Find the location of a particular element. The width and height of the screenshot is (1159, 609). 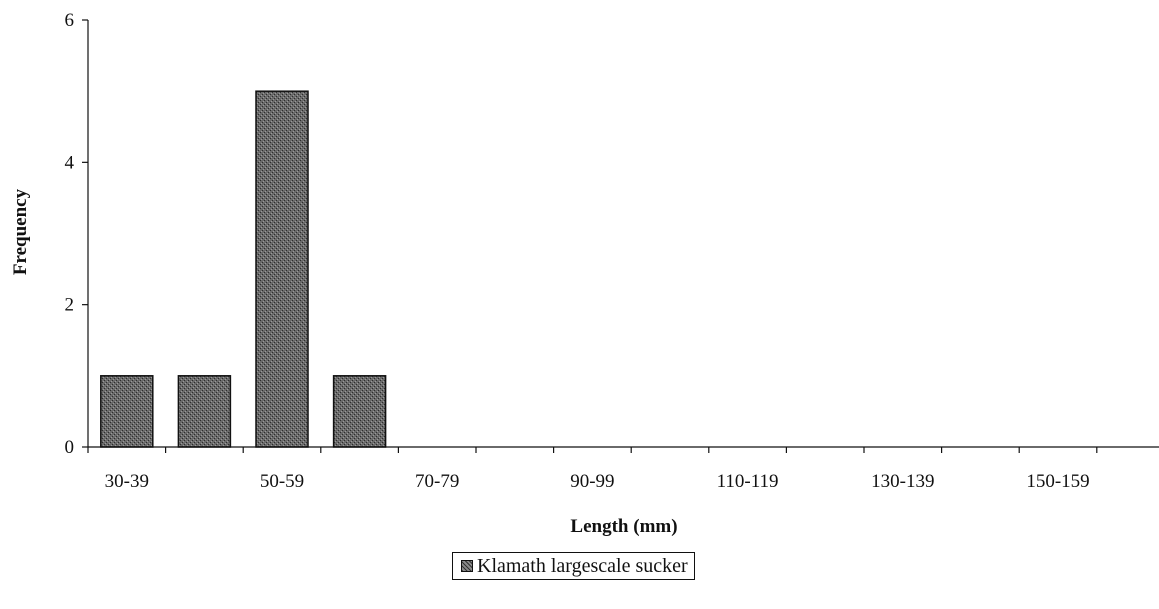

bars-group is located at coordinates (243, 269).